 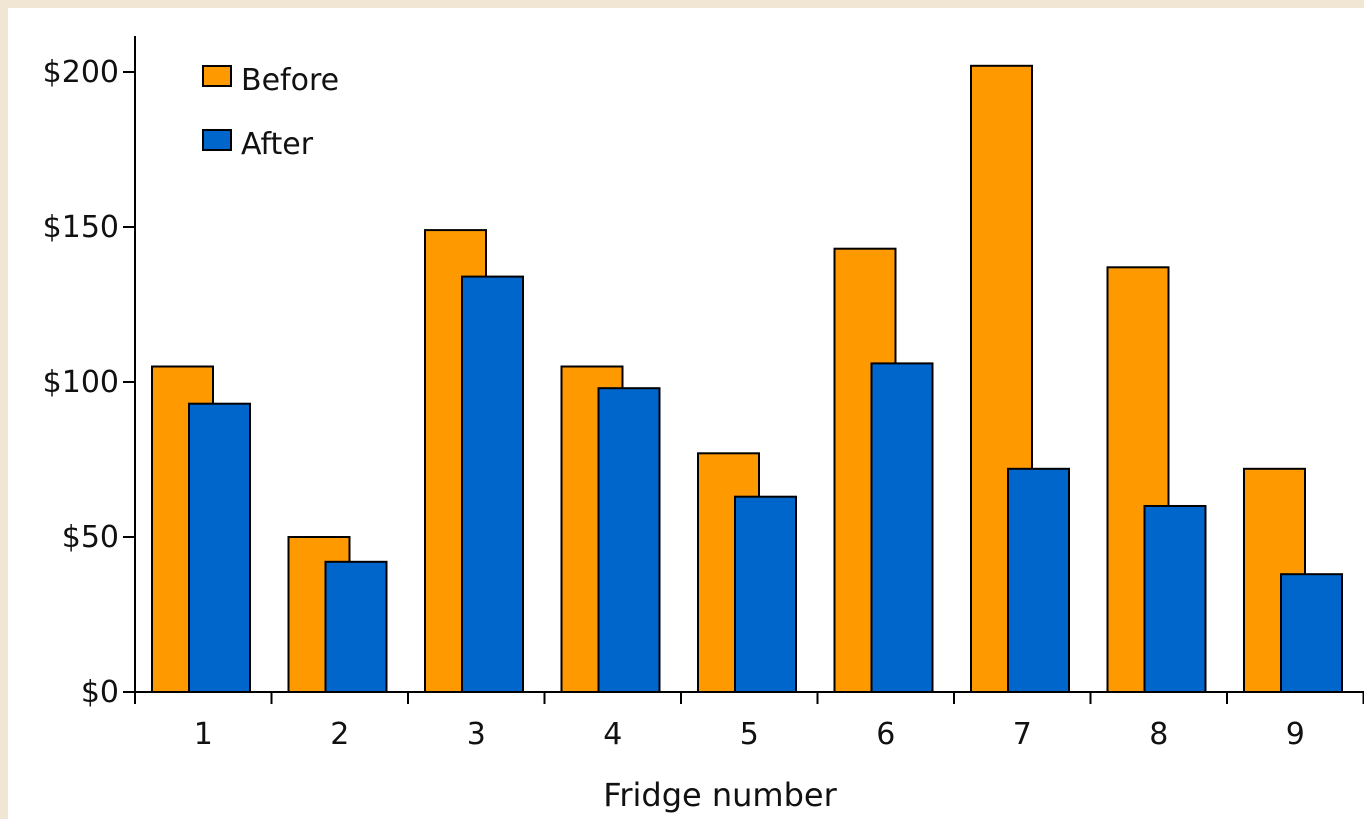 I want to click on legend-label-after: After, so click(x=277, y=144).